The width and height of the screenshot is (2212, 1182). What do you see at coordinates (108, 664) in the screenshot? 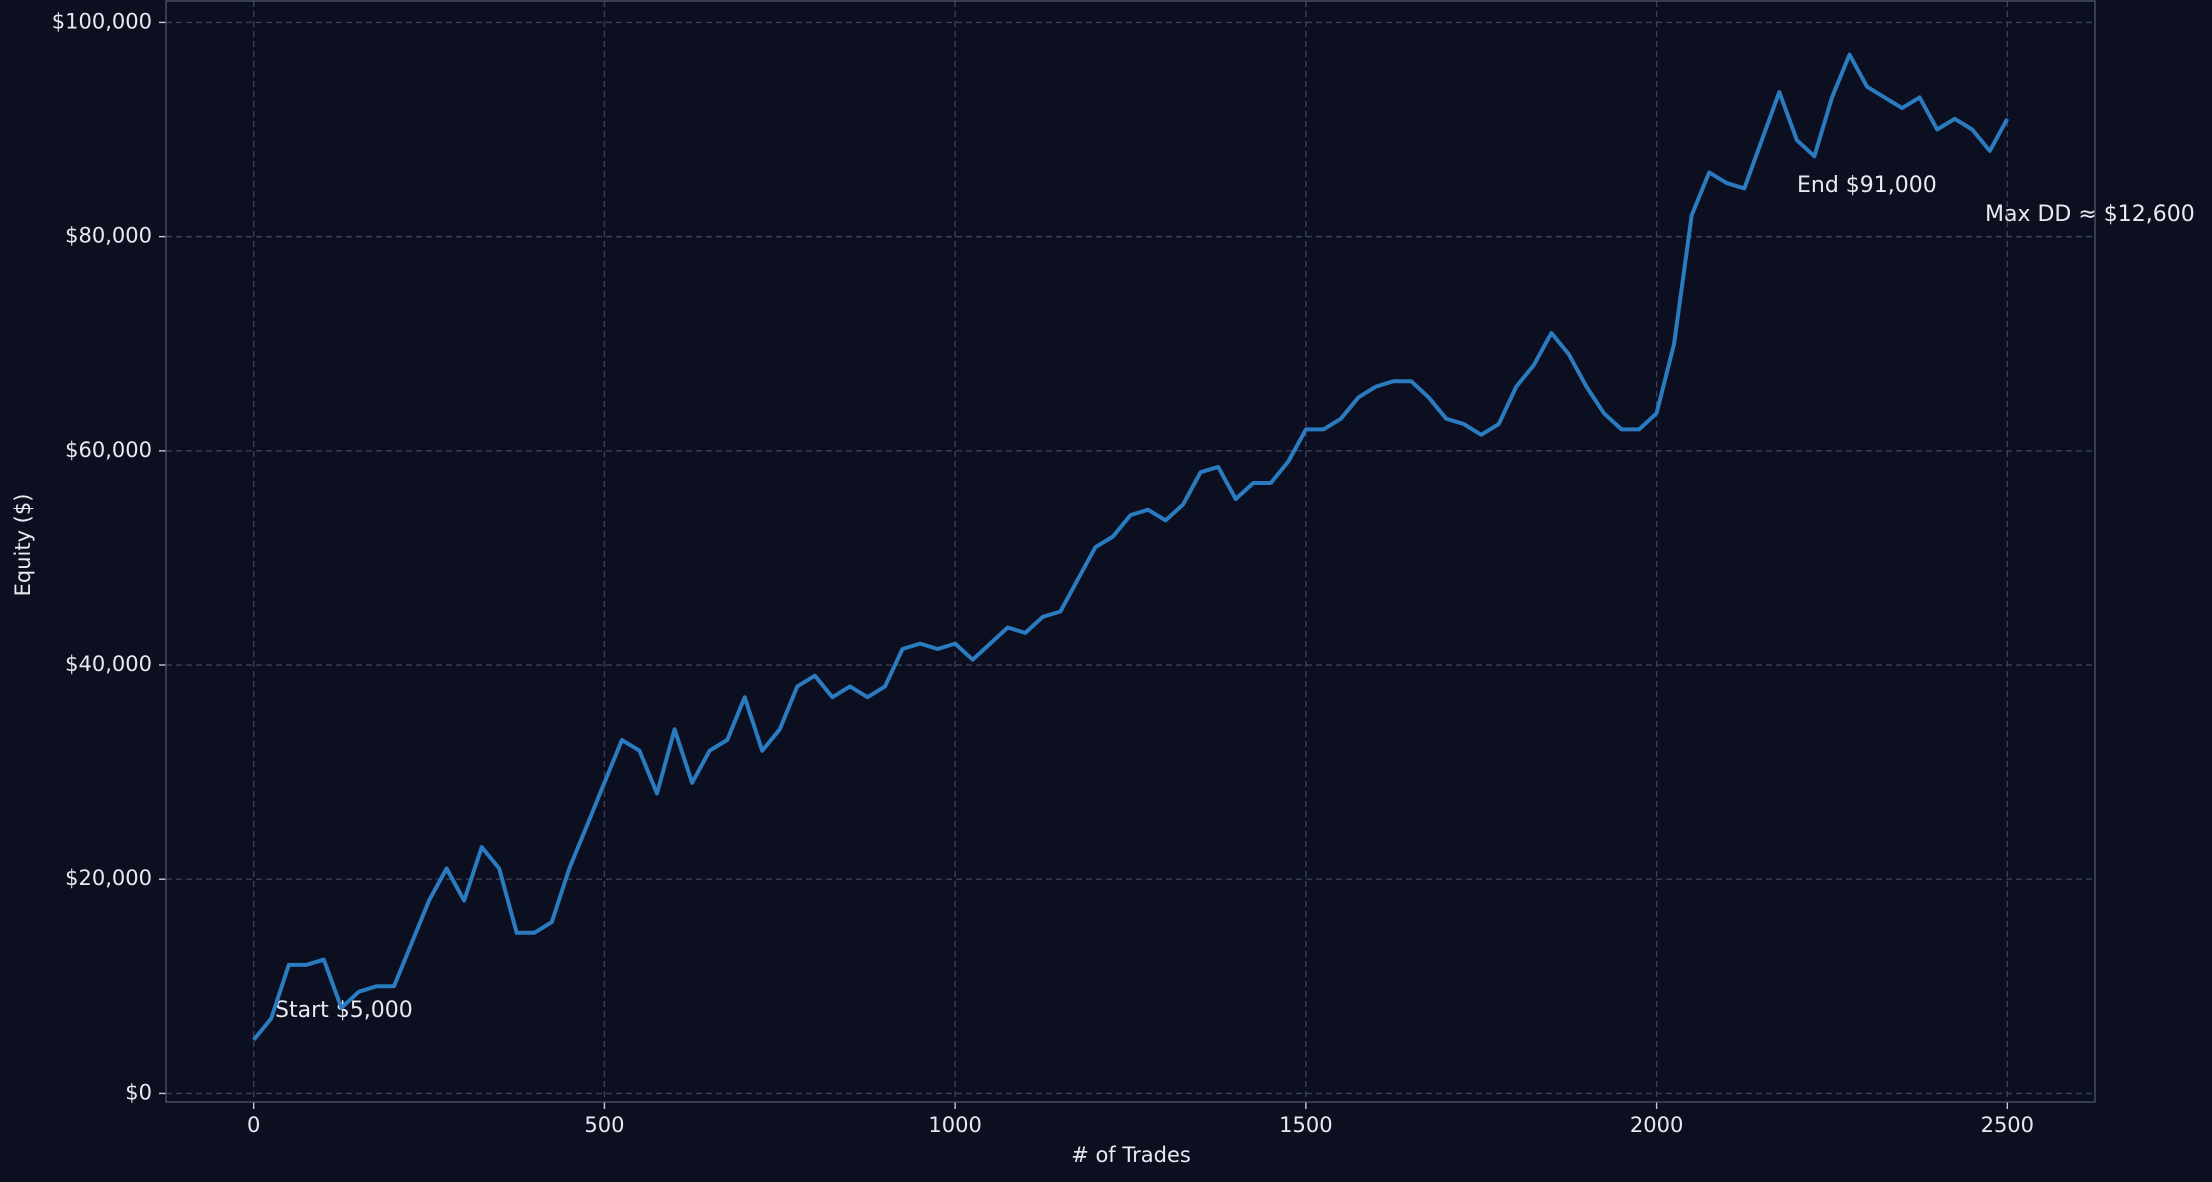
I see `y-tick-label: $40,000` at bounding box center [108, 664].